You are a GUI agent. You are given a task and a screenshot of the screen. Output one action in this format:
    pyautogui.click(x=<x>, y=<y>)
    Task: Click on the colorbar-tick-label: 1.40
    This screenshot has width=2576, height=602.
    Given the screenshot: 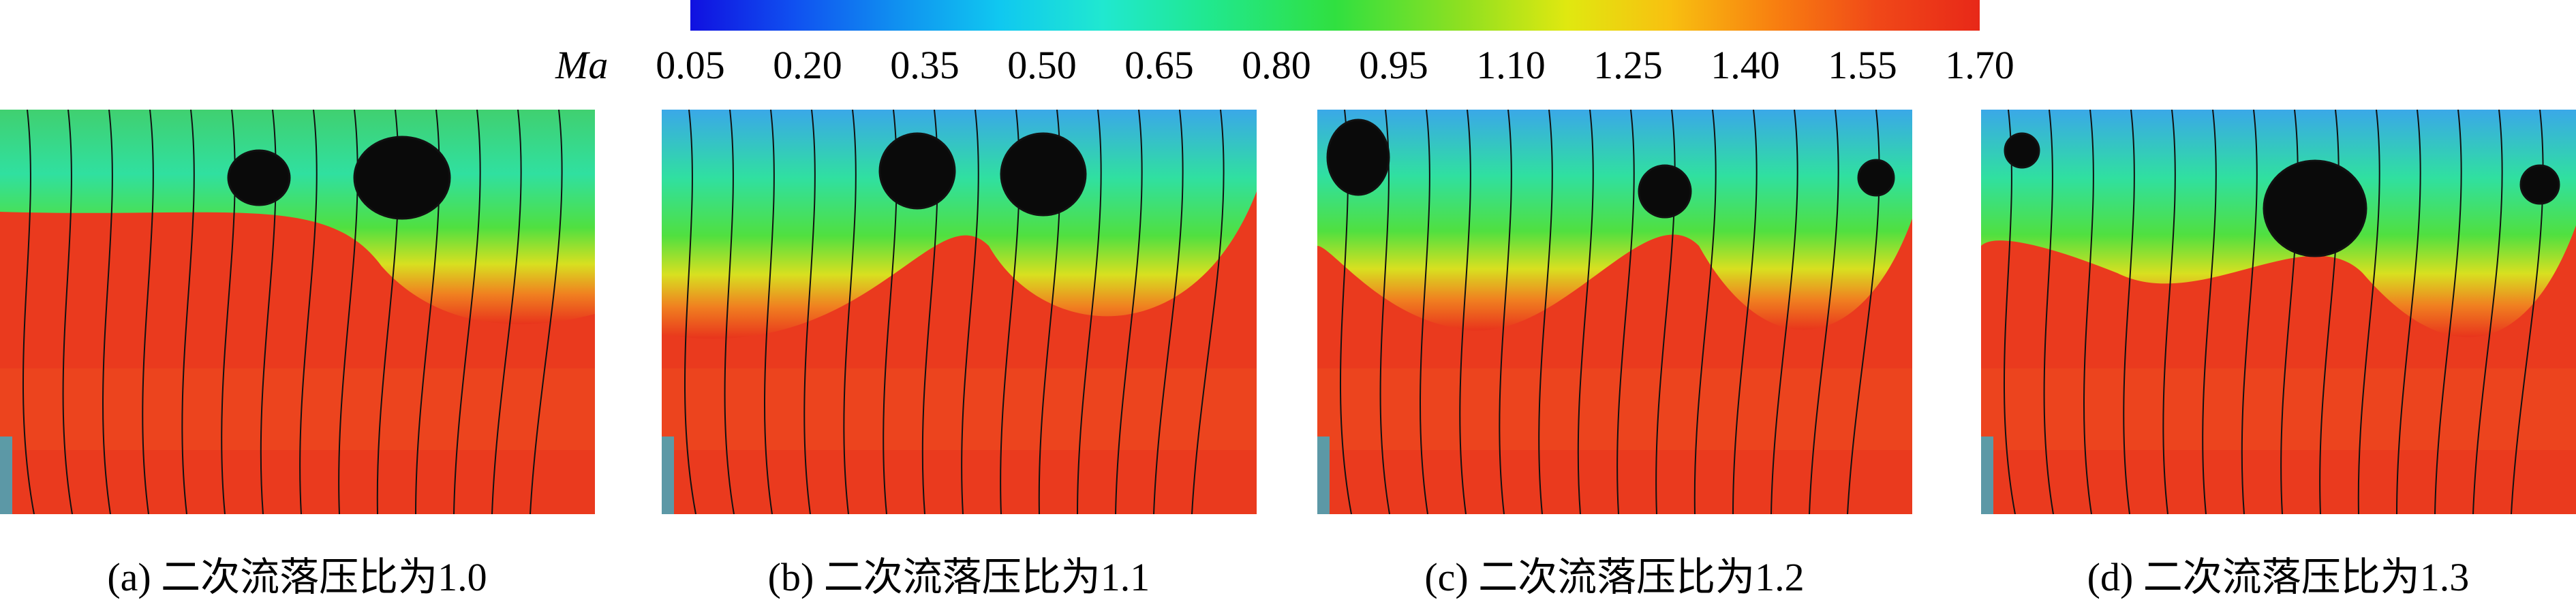 What is the action you would take?
    pyautogui.click(x=1745, y=65)
    